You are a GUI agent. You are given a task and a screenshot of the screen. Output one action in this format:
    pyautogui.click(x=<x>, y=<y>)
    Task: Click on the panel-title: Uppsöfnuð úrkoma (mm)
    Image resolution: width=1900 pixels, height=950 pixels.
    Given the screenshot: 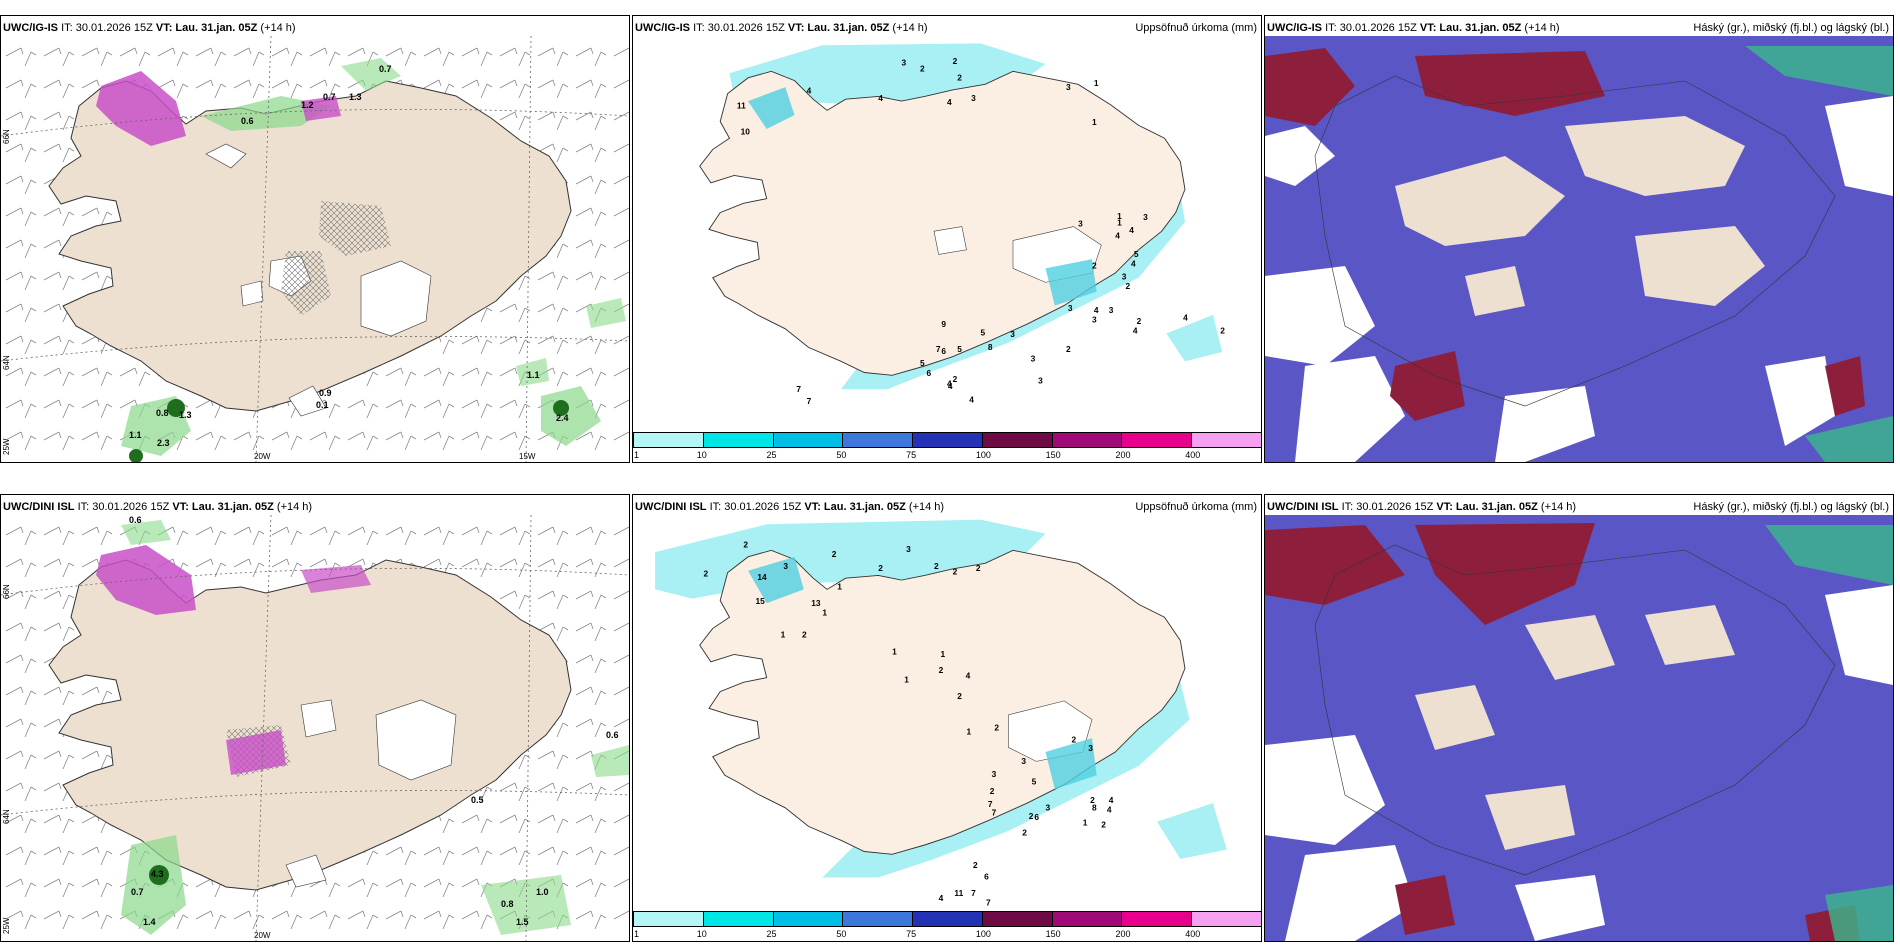 What is the action you would take?
    pyautogui.click(x=1196, y=28)
    